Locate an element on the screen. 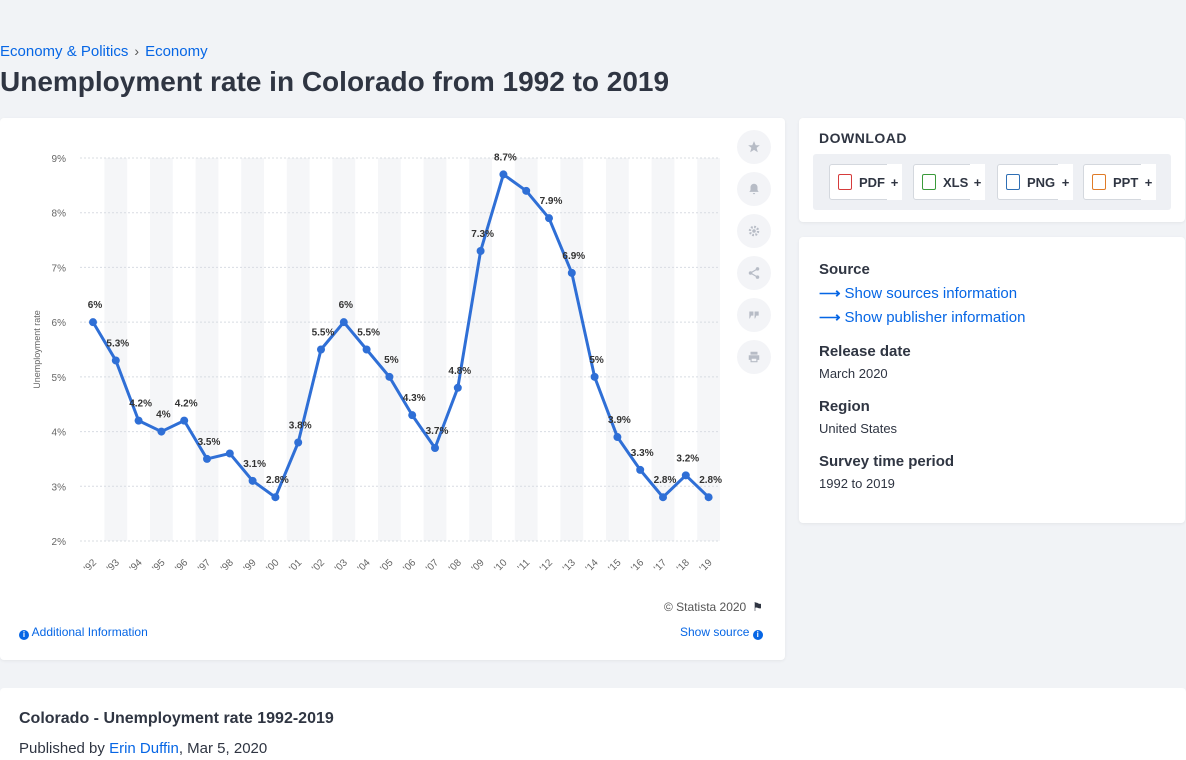  download-pdf-button: PDF + is located at coordinates (865, 182).